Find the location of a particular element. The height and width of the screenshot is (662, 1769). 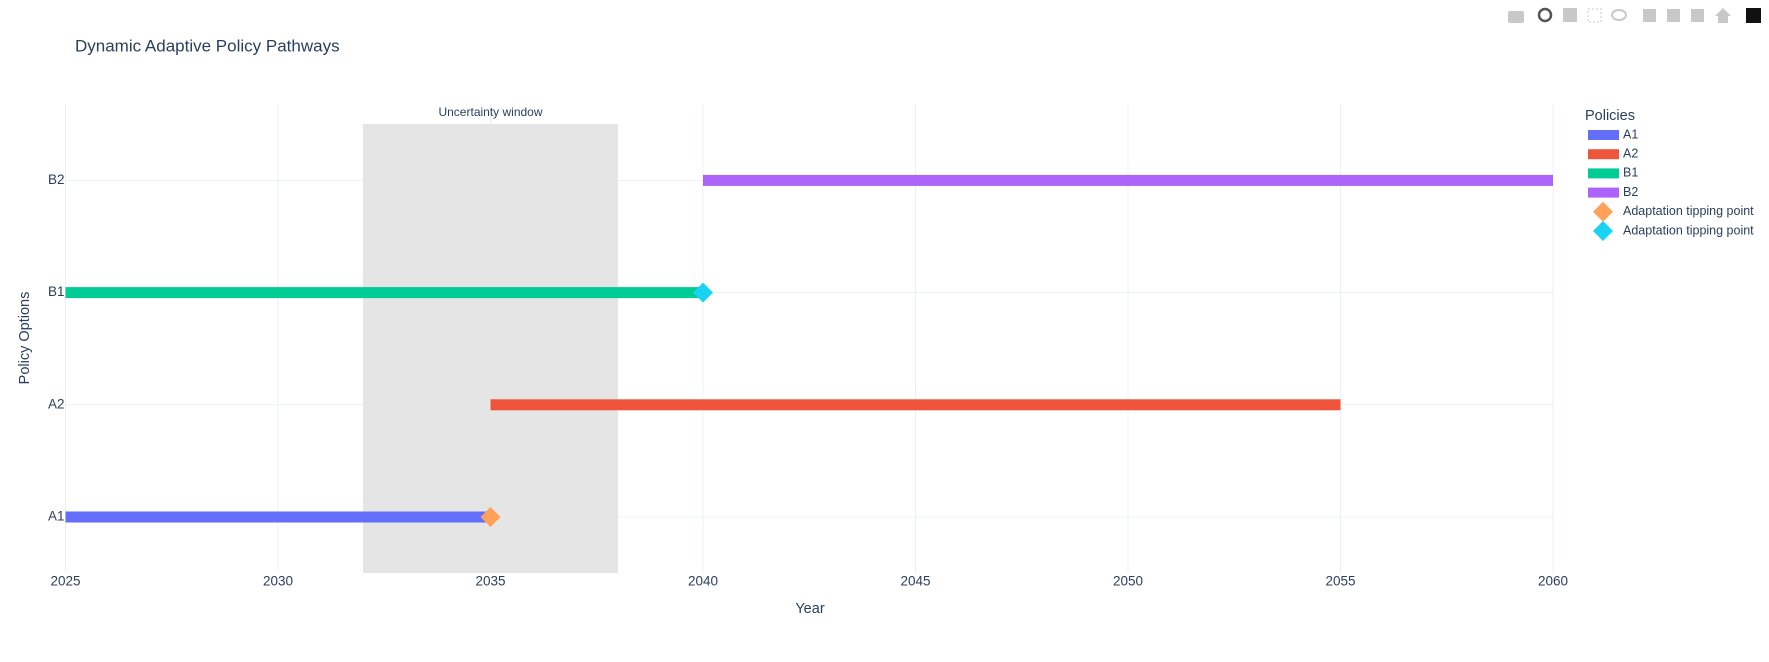

x-tick-label: 2060 is located at coordinates (1553, 581).